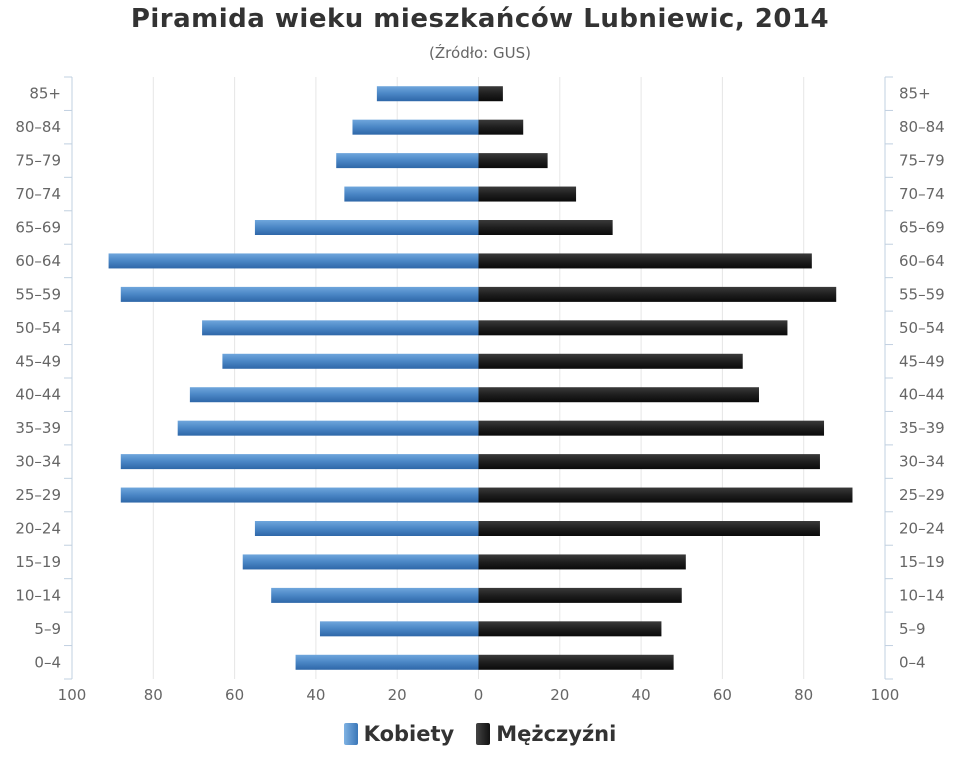 The image size is (960, 768). What do you see at coordinates (38, 294) in the screenshot?
I see `y-tick-label-left: 55–59` at bounding box center [38, 294].